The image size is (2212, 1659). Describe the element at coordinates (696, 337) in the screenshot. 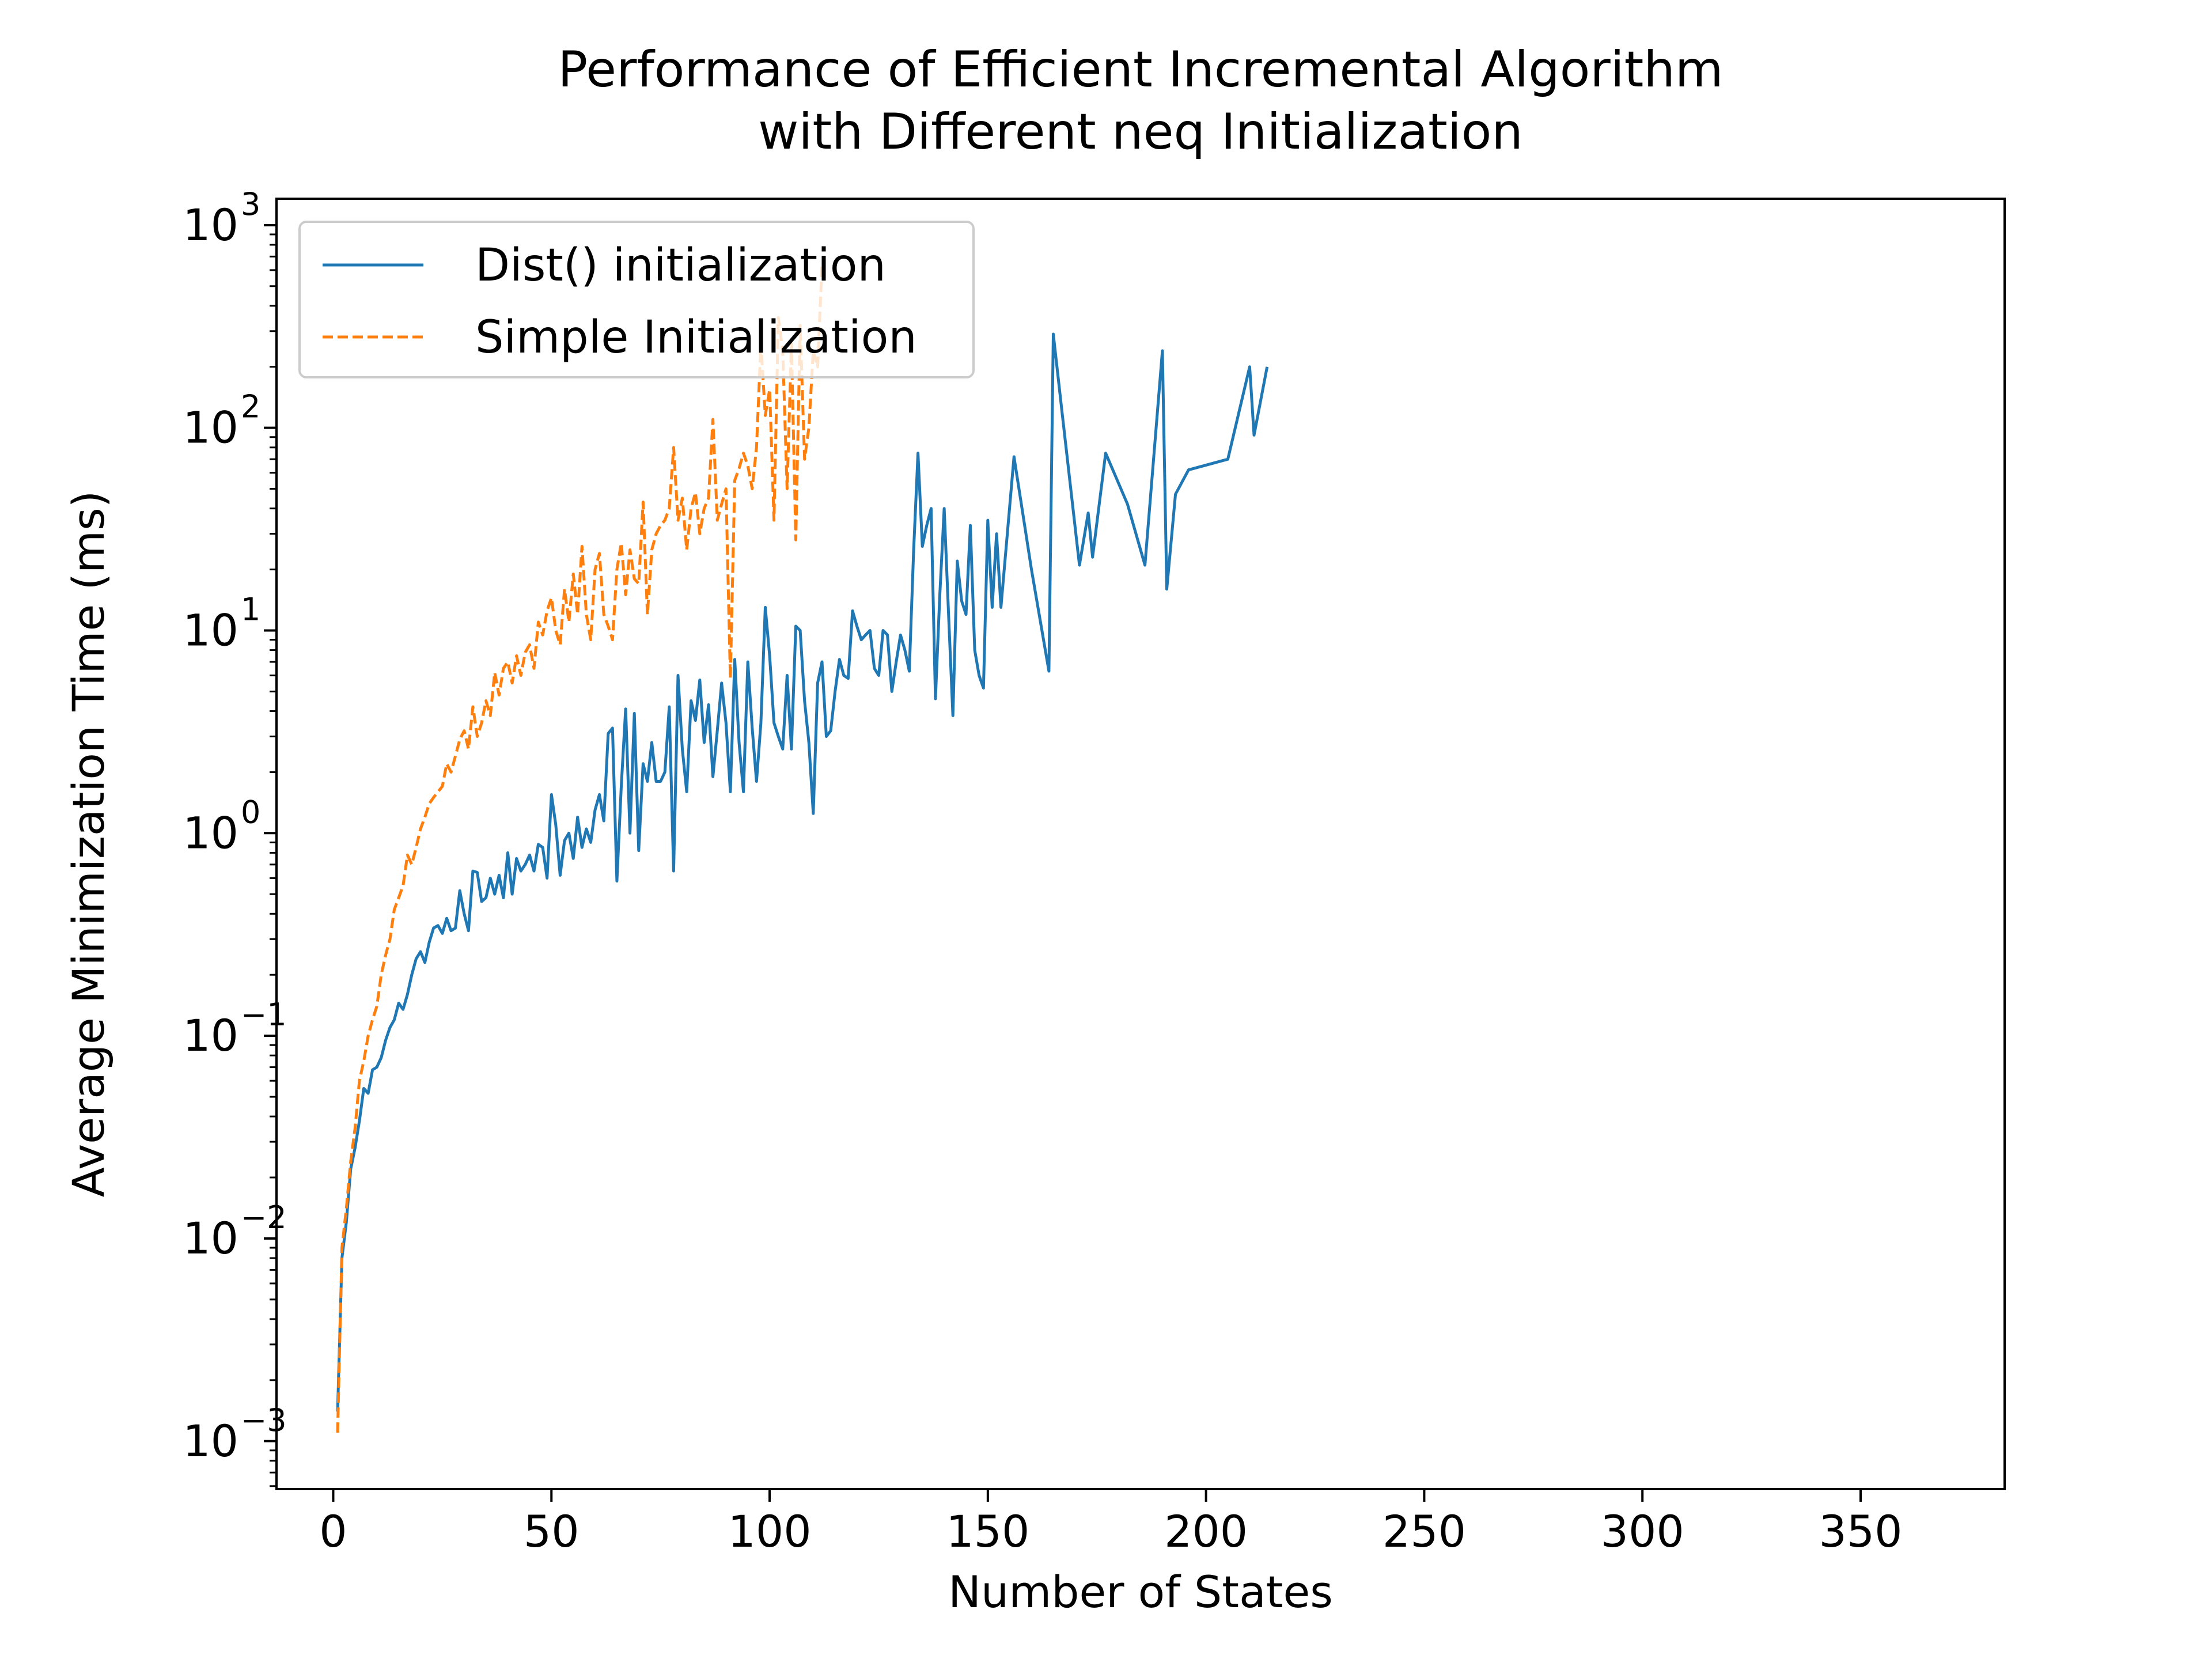

I see `legend-label-simple: Simple Initialization` at that location.